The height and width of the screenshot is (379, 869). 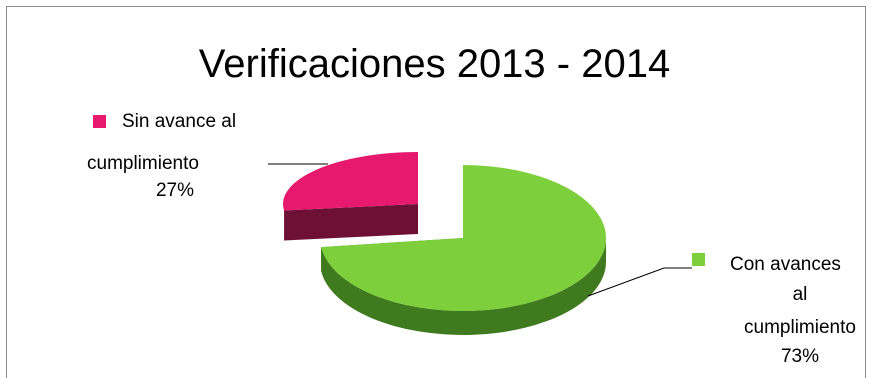 I want to click on slice-percent-sin-avance: 27%, so click(x=175, y=190).